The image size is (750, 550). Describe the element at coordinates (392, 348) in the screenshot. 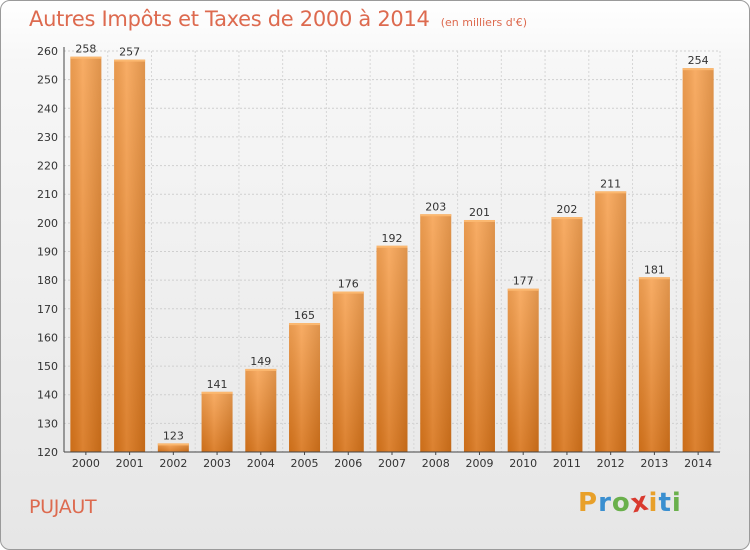

I see `bar-shade-2007` at that location.